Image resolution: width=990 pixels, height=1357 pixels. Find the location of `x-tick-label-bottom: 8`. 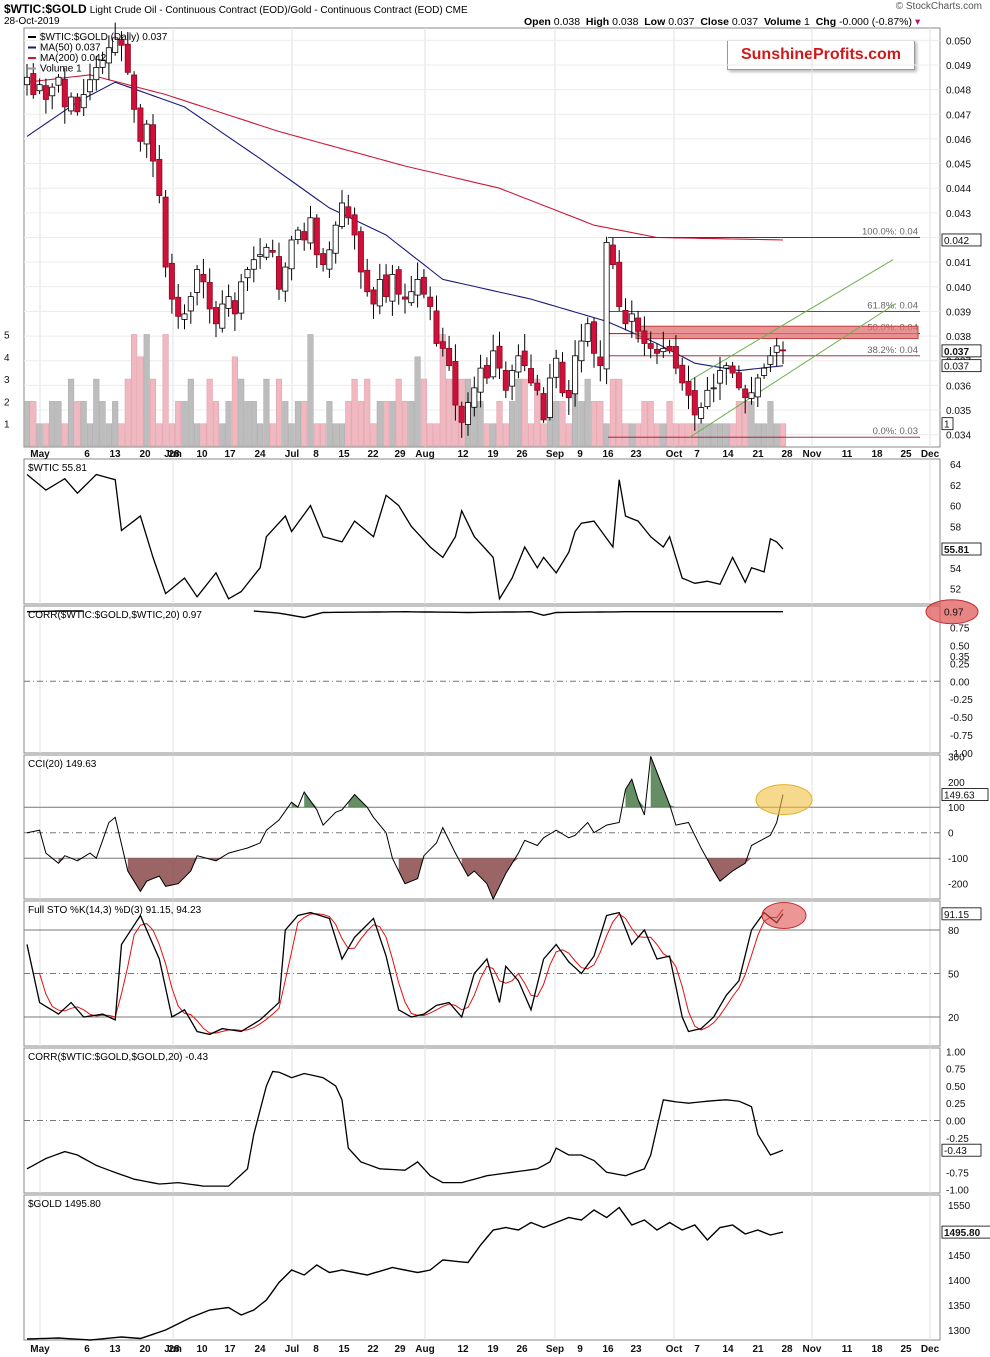

x-tick-label-bottom: 8 is located at coordinates (316, 1349).